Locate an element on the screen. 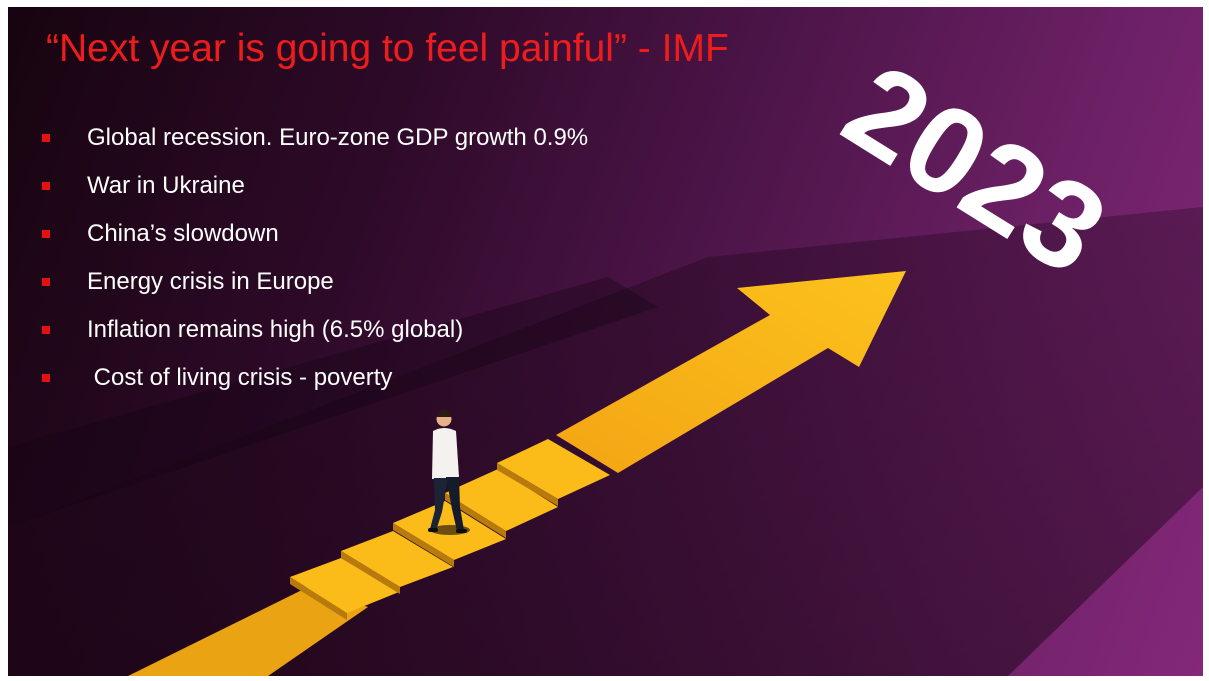 This screenshot has height=681, width=1209. bullet-item: Cost of living crisis - poverty is located at coordinates (315, 378).